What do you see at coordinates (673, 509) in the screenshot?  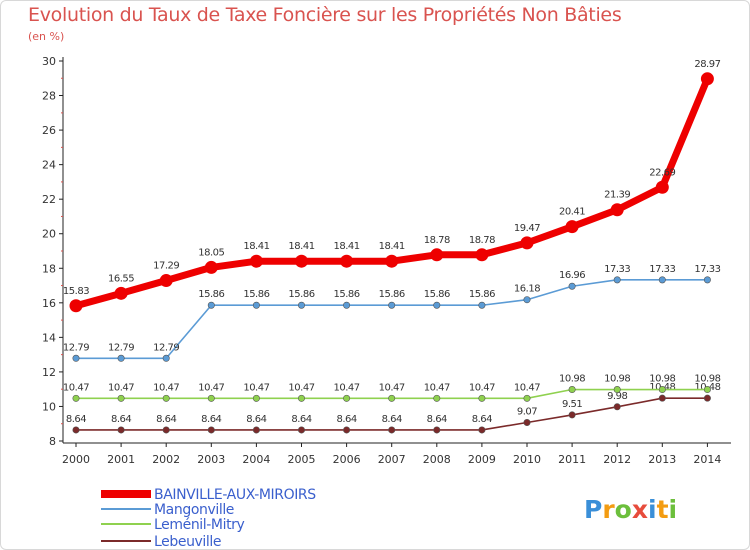 I see `brand-letter: i` at bounding box center [673, 509].